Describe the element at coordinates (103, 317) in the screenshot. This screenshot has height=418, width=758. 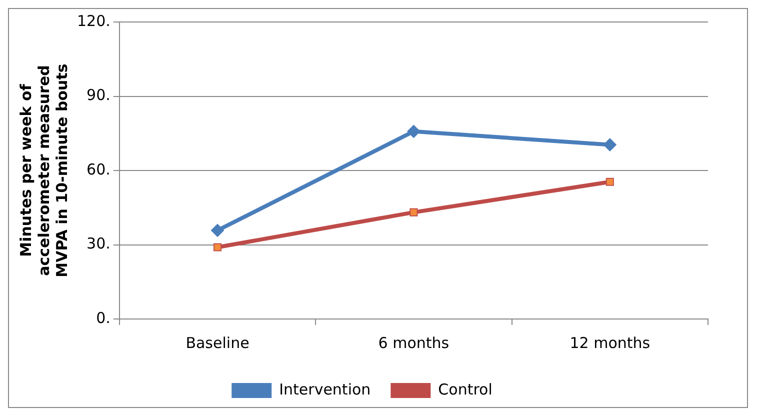
I see `y-tick-label: 0.` at that location.